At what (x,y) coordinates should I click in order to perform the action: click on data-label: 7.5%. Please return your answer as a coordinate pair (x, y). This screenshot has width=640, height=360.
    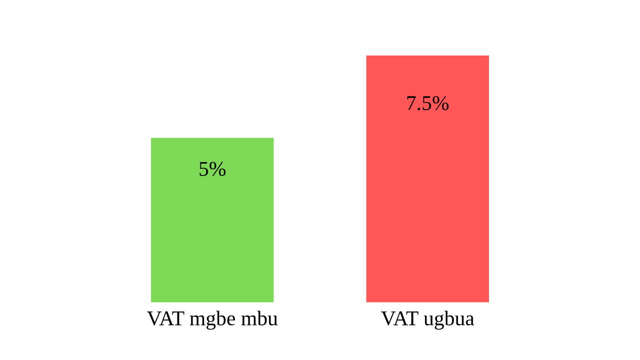
    Looking at the image, I should click on (428, 103).